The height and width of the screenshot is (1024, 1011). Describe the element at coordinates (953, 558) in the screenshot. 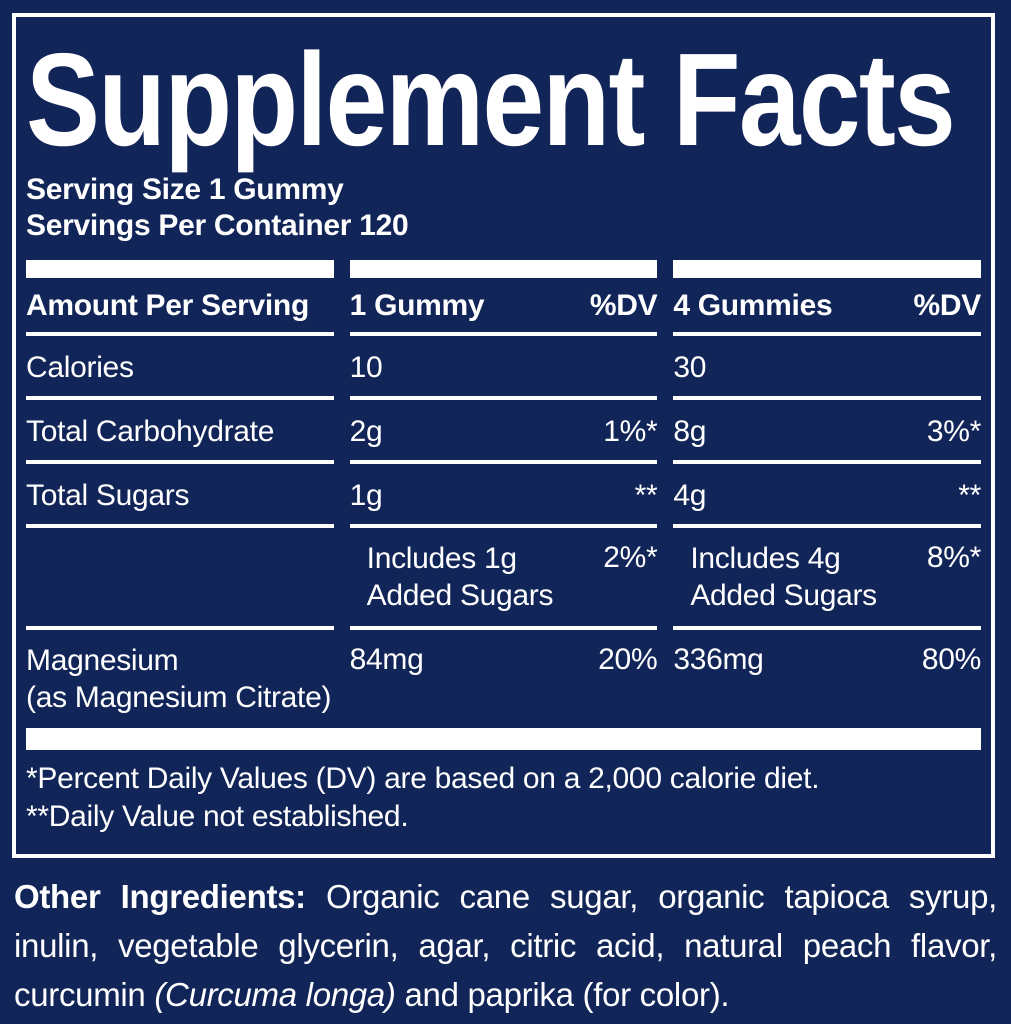

I see `row-dv: 8%*` at that location.